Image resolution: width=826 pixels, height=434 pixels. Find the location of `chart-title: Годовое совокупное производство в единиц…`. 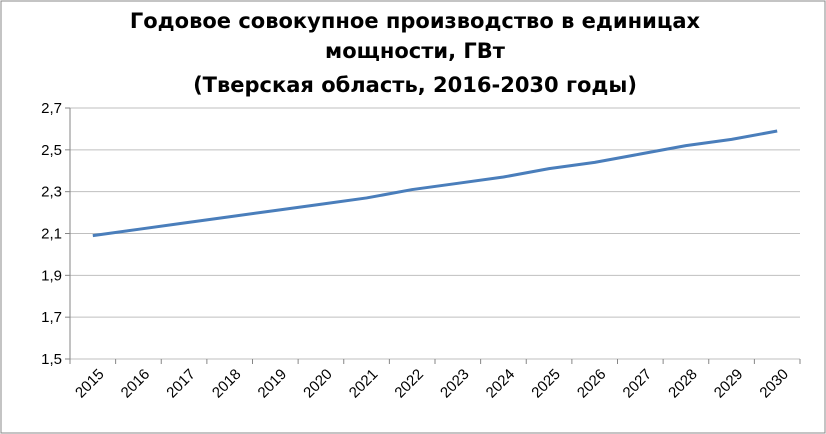

chart-title: Годовое совокупное производство в единиц… is located at coordinates (415, 21).